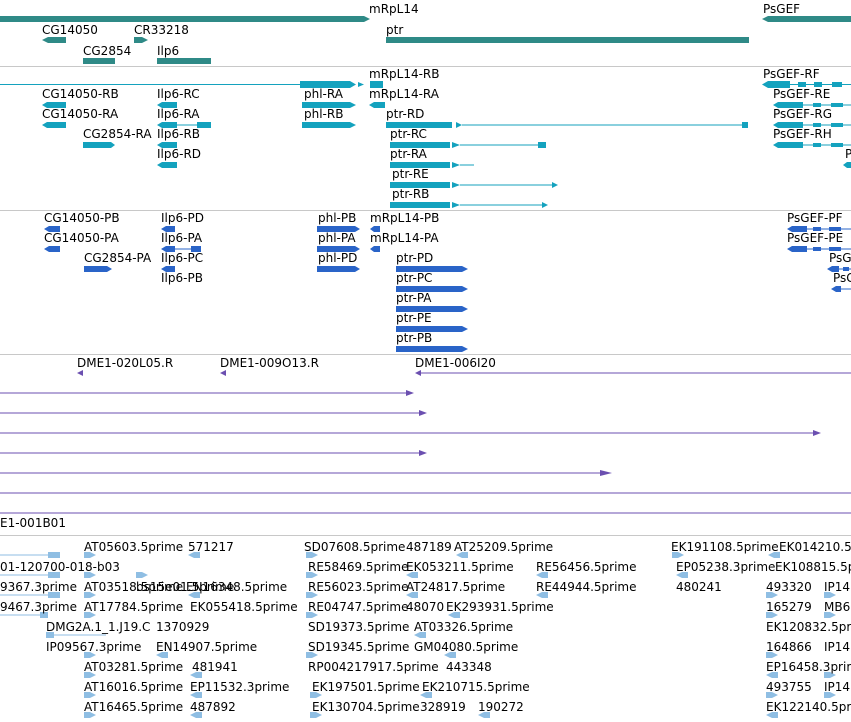  I want to click on cds-phl-pd, so click(338, 269).